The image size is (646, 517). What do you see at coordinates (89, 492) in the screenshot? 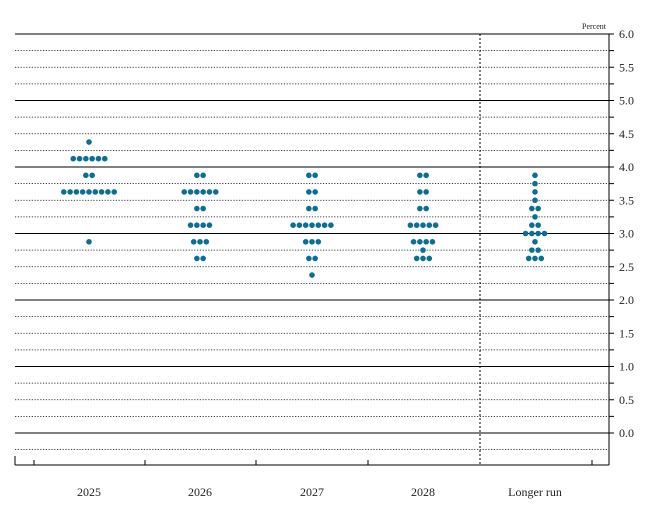
I see `x-category-label: 2025` at bounding box center [89, 492].